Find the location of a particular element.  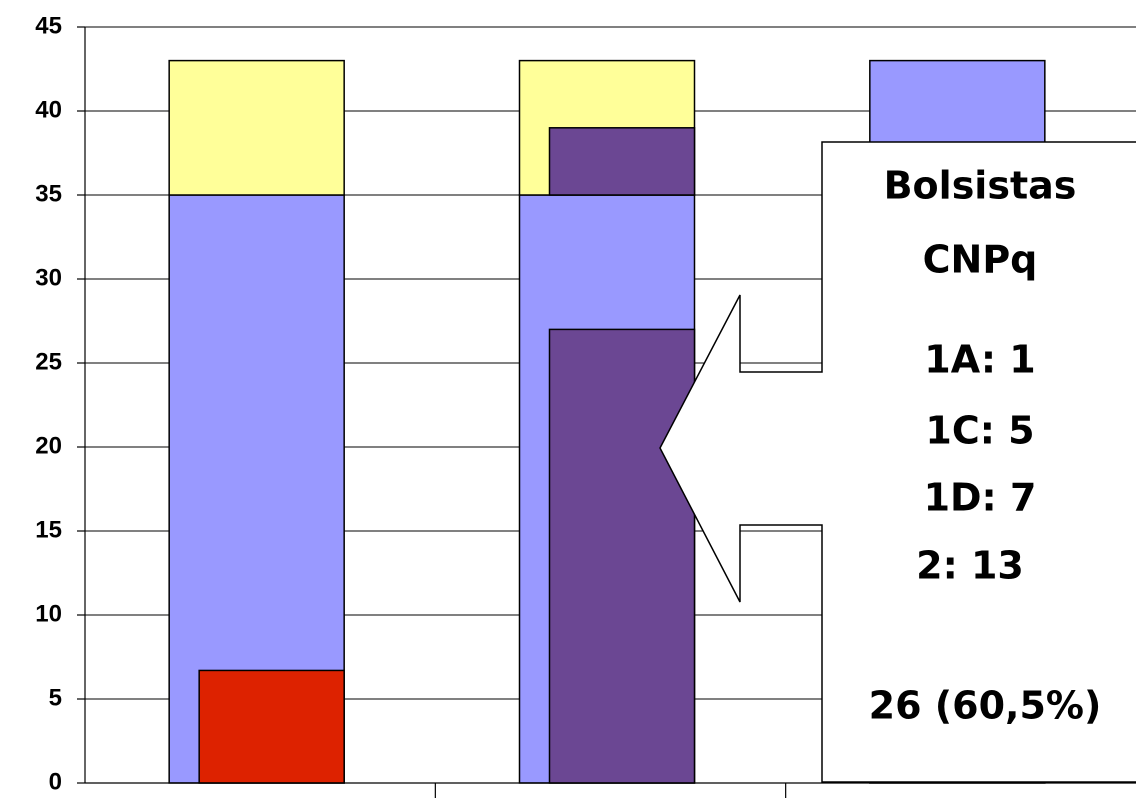

y-tick-label: 40 is located at coordinates (48, 109).